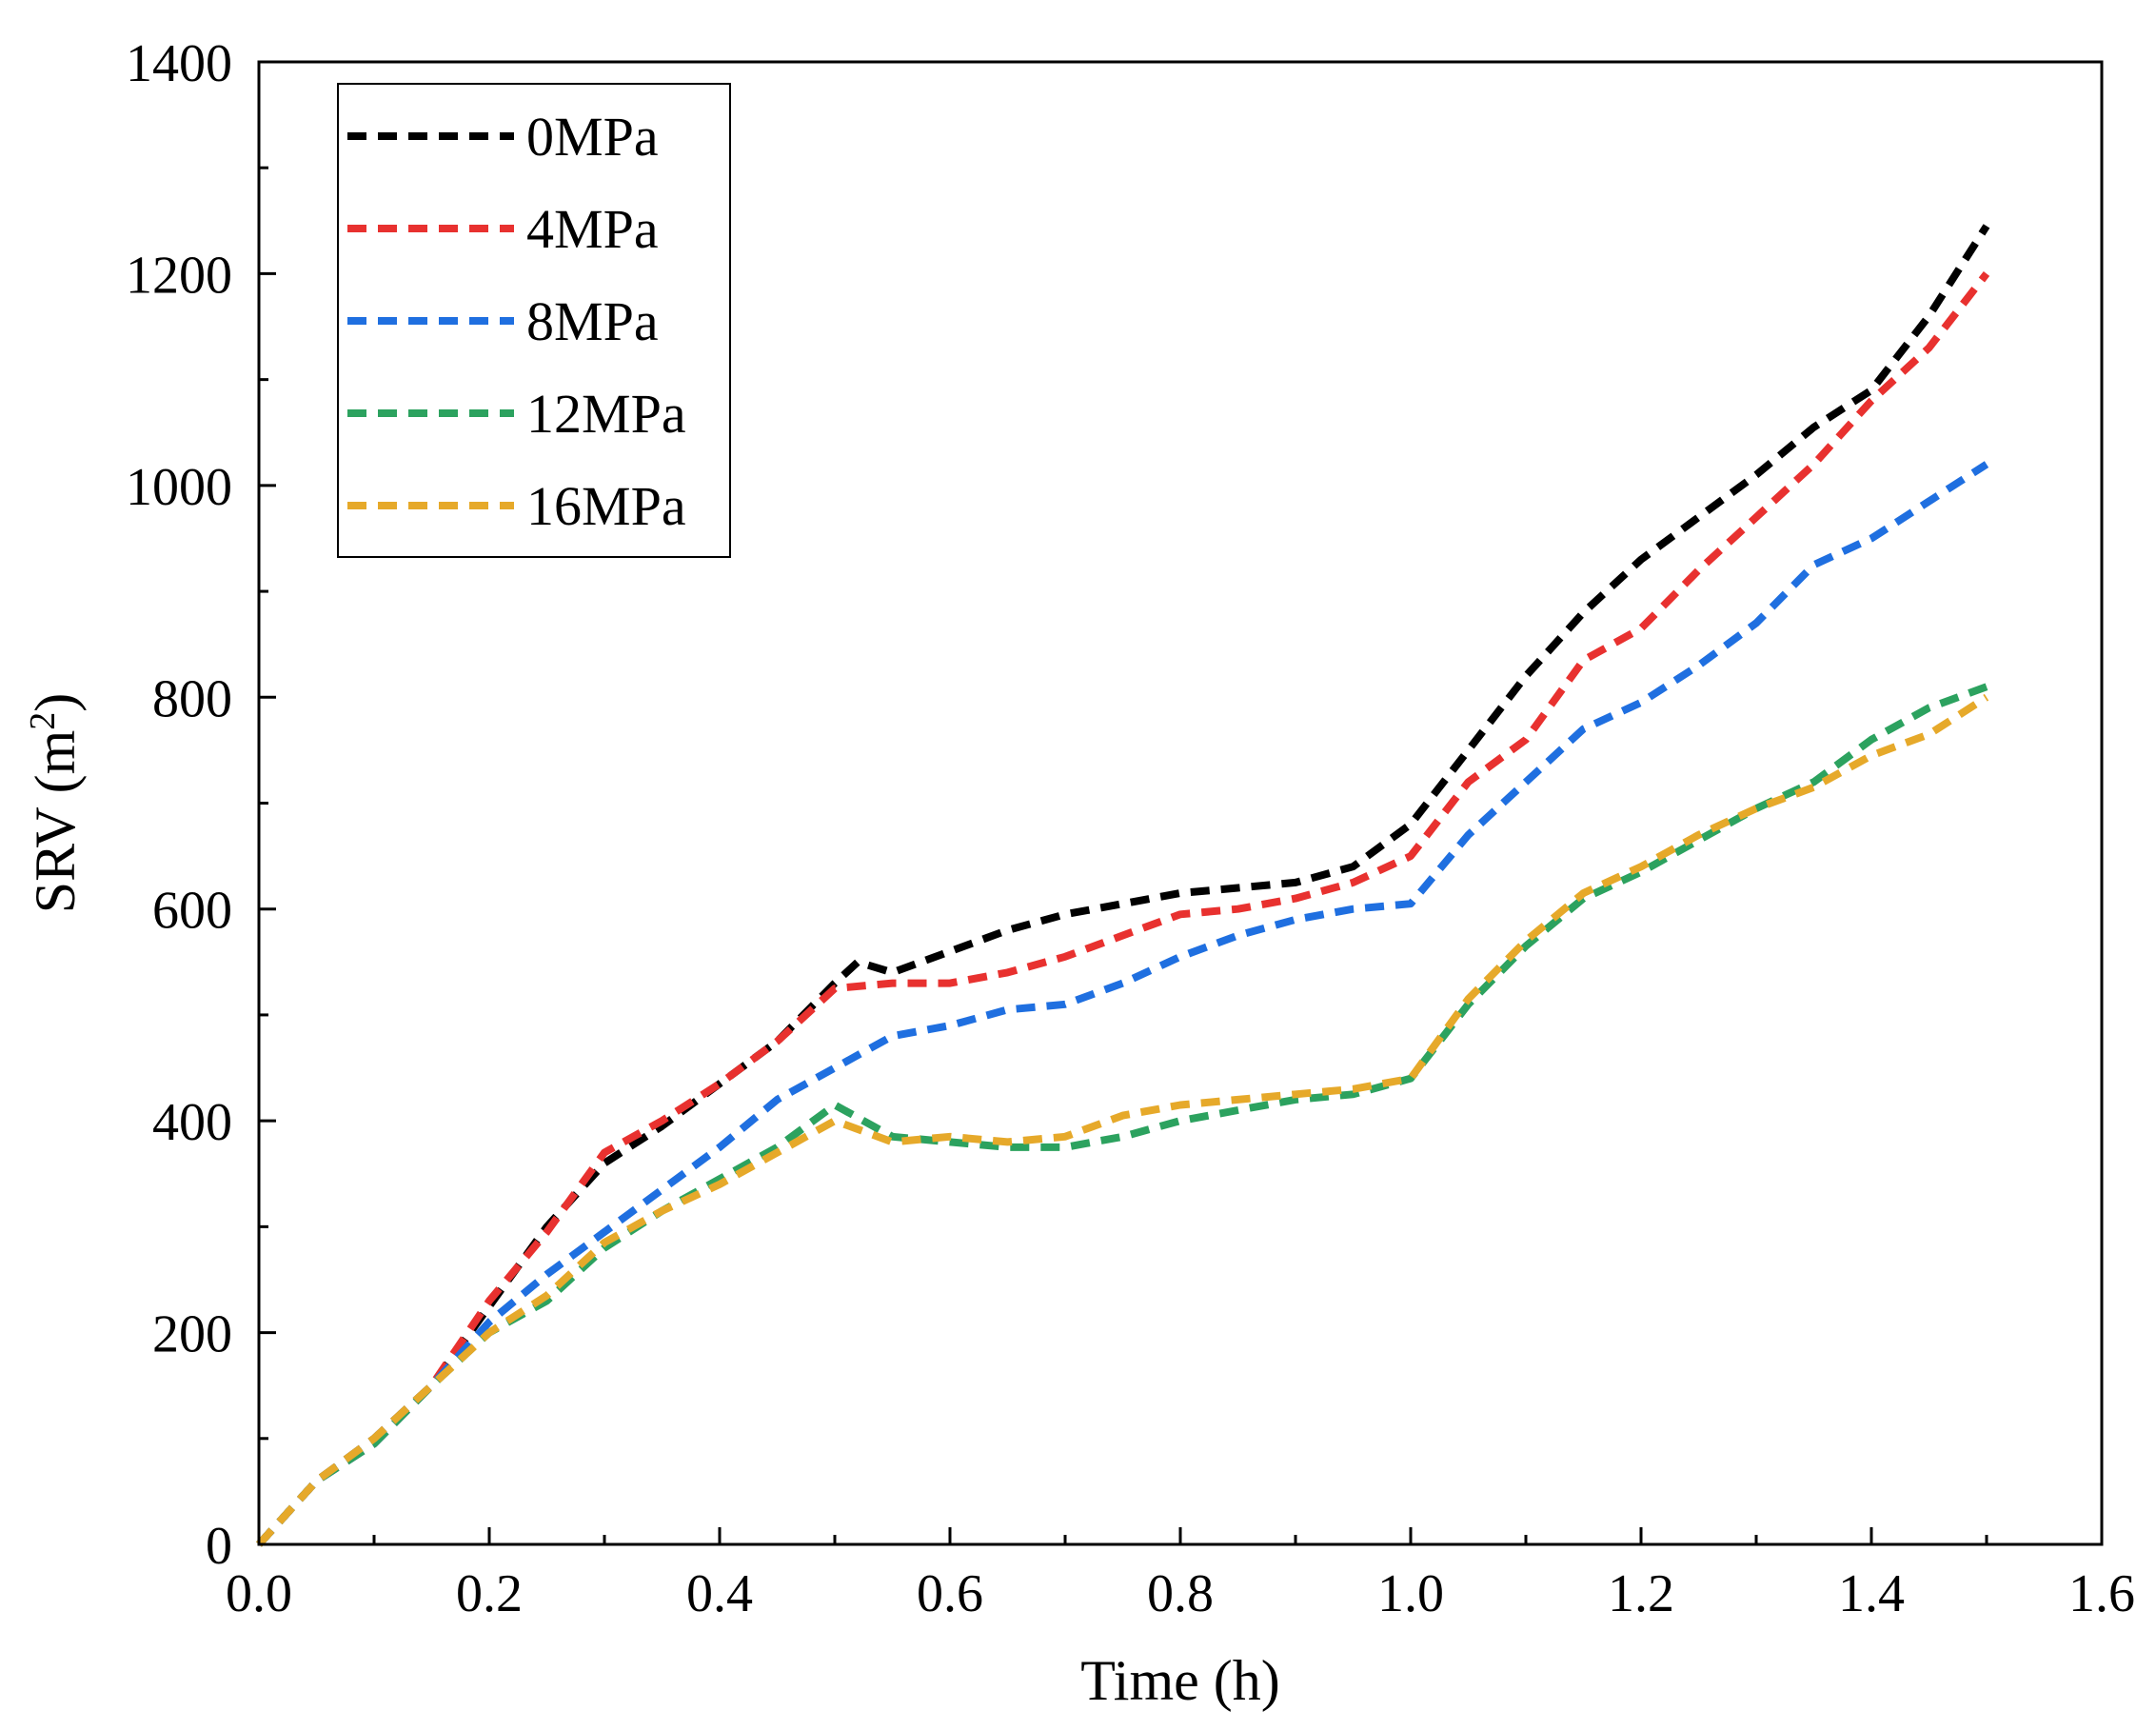  Describe the element at coordinates (179, 488) in the screenshot. I see `y-tick-label: 1000` at that location.